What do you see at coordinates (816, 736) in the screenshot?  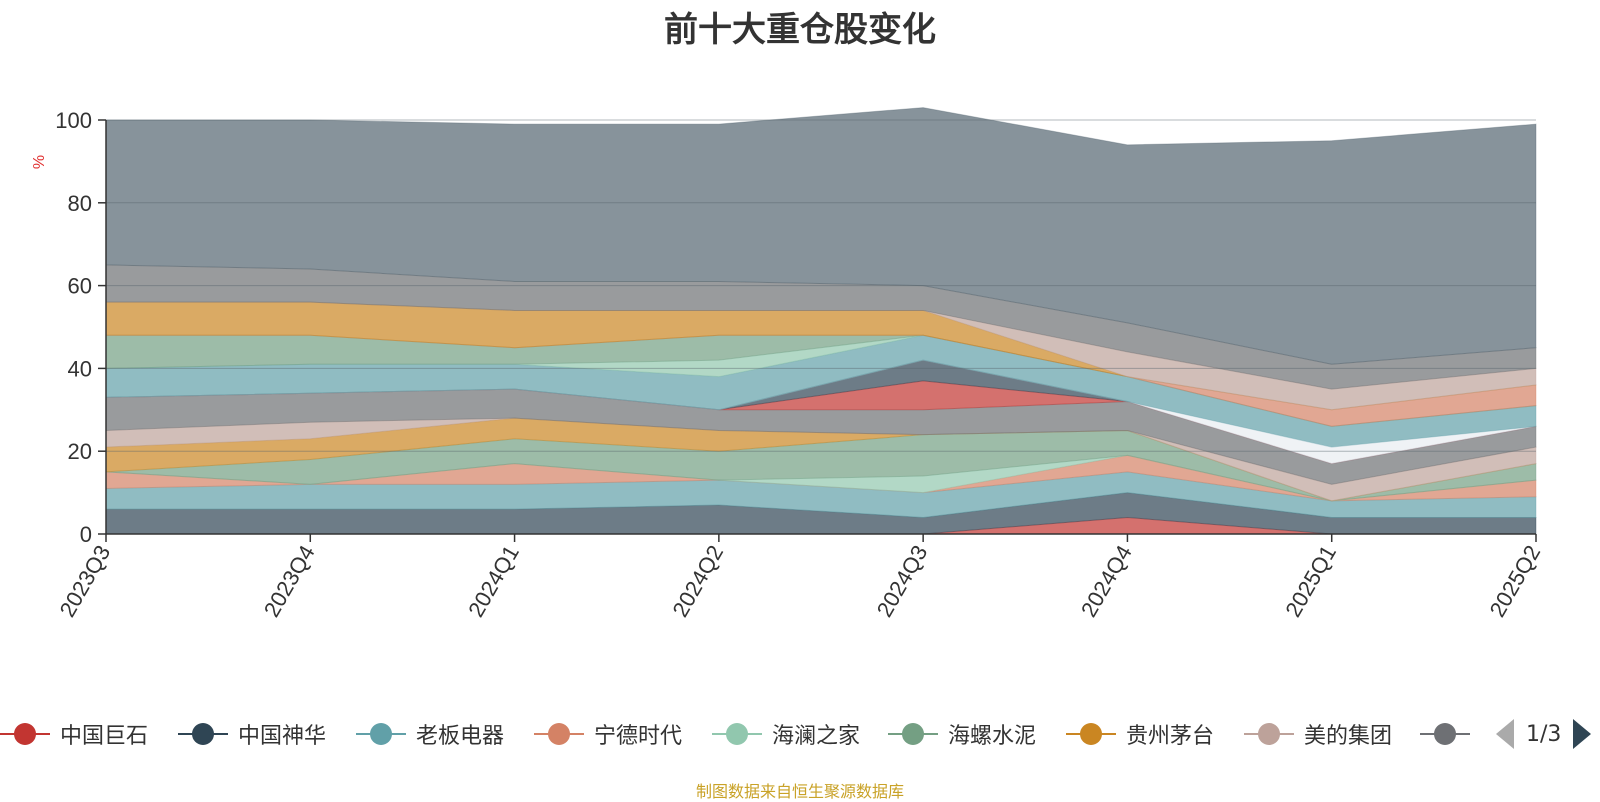 I see `legend-item-label: 海澜之家` at bounding box center [816, 736].